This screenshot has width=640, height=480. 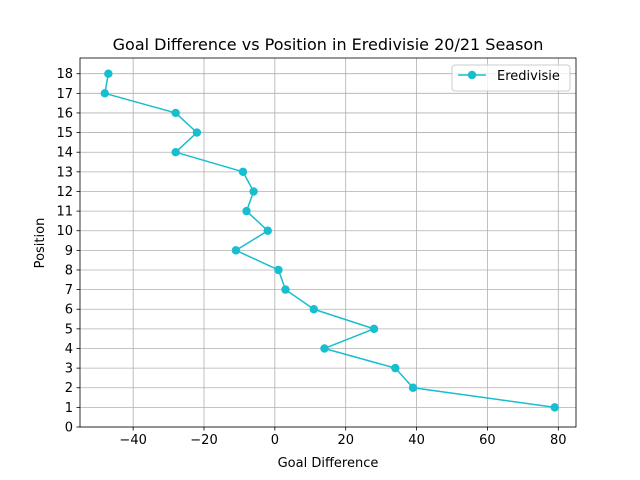 I want to click on x-tick-label: 0, so click(x=275, y=440).